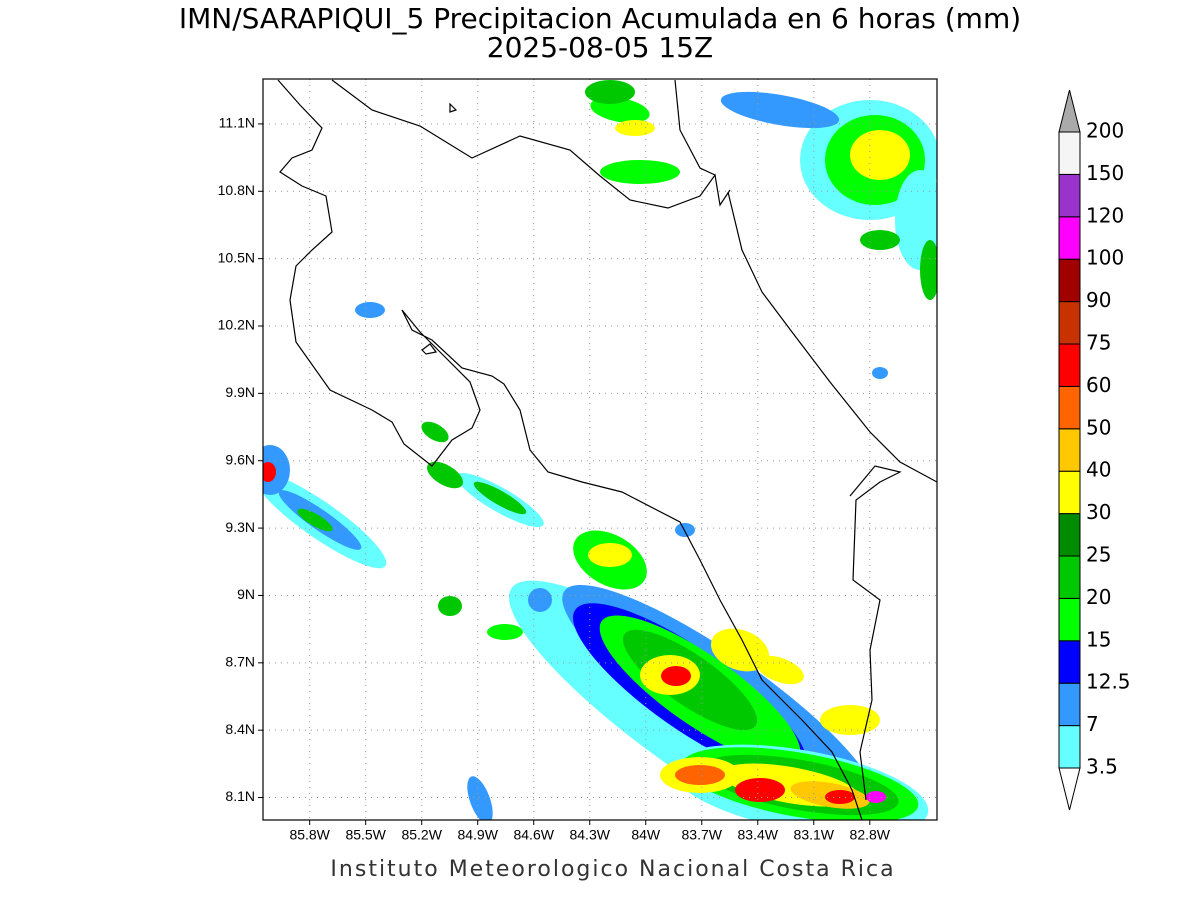 The height and width of the screenshot is (904, 1200). Describe the element at coordinates (477, 835) in the screenshot. I see `lon-tick-label: 84.9W` at that location.